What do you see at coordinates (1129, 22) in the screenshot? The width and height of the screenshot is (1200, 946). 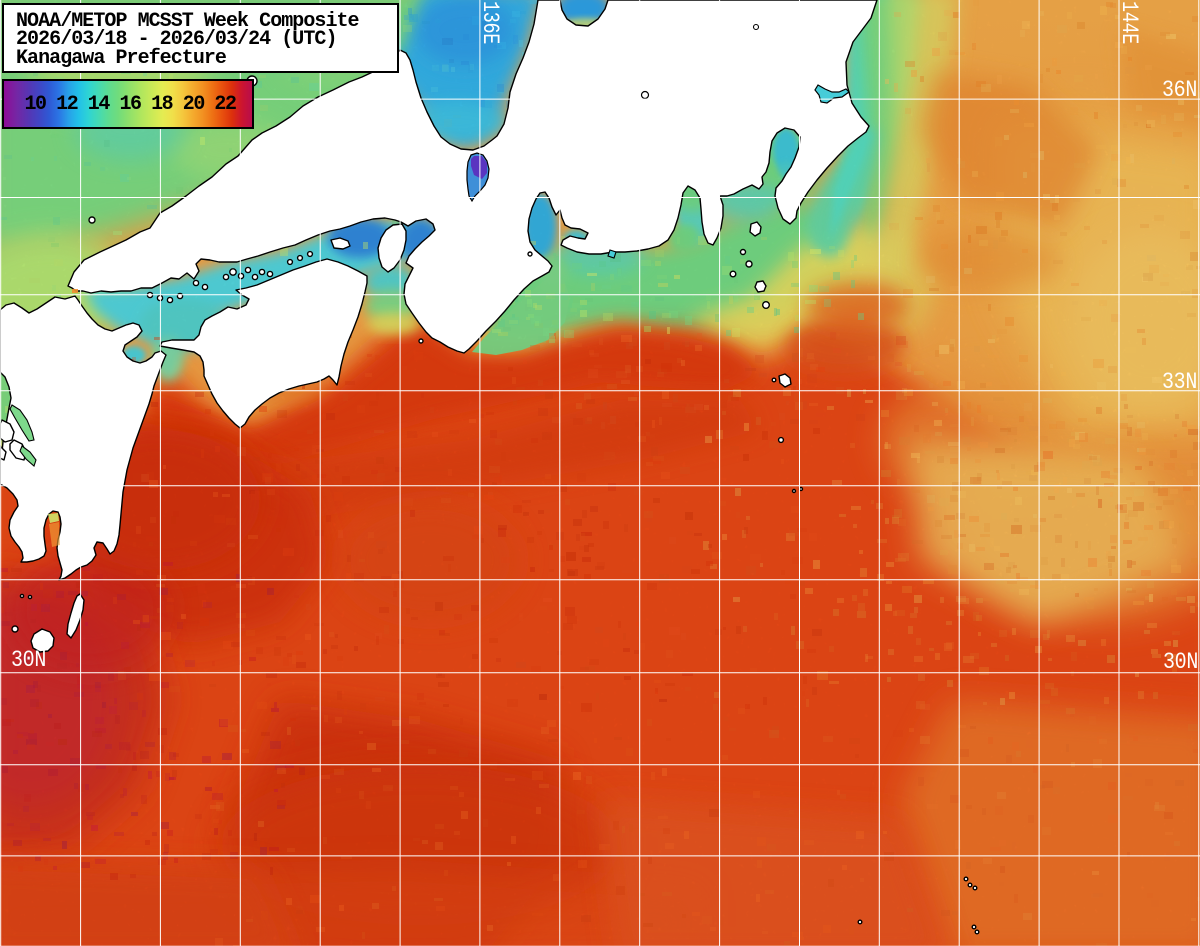 I see `svg-text: 144E` at bounding box center [1129, 22].